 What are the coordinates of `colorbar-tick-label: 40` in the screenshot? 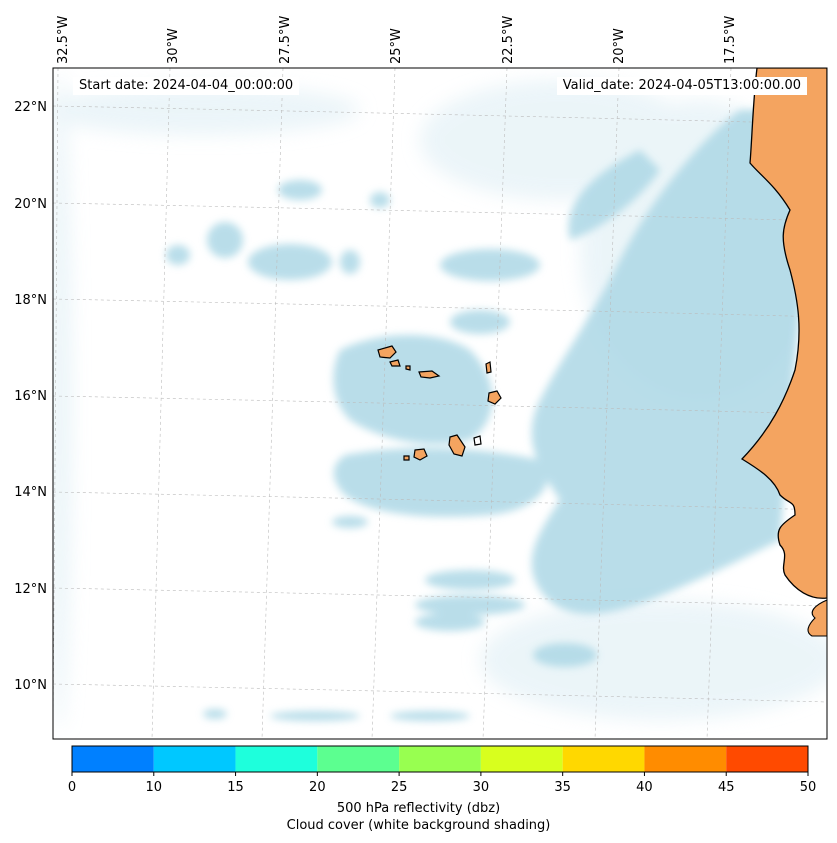 It's located at (644, 787).